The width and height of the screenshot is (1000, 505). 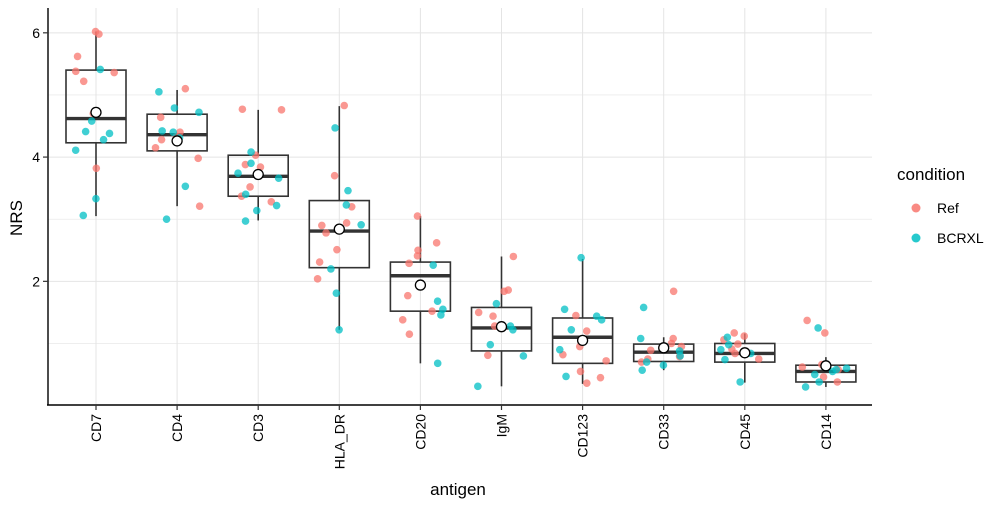 I want to click on legend-swatch-ref, so click(x=916, y=208).